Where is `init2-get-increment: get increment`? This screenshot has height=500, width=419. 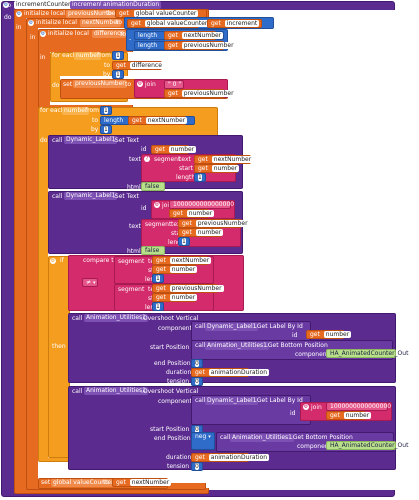
init2-get-increment: get increment is located at coordinates (234, 23).